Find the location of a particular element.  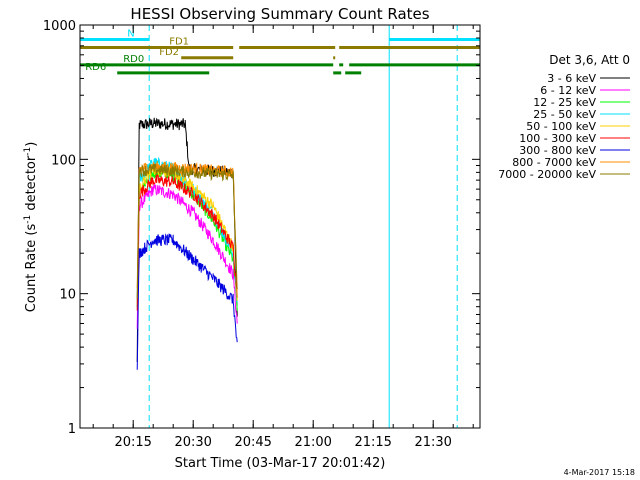

x-tick-label-5: 21:30 is located at coordinates (432, 442).